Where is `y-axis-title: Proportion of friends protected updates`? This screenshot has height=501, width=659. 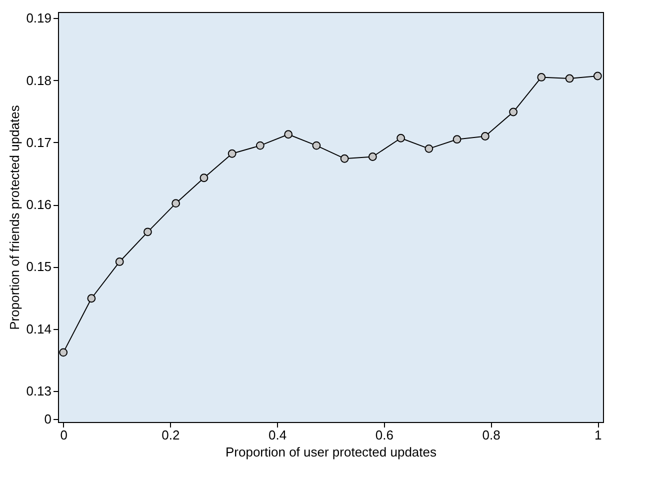
y-axis-title: Proportion of friends protected updates is located at coordinates (14, 217).